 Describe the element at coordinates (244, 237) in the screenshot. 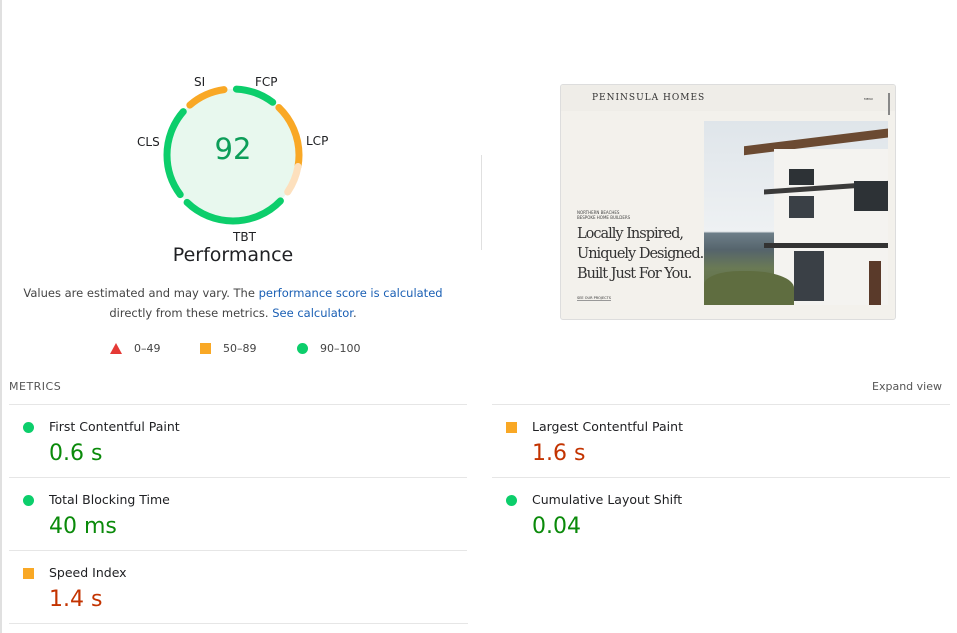

I see `gauge-label-tbt: TBT` at that location.